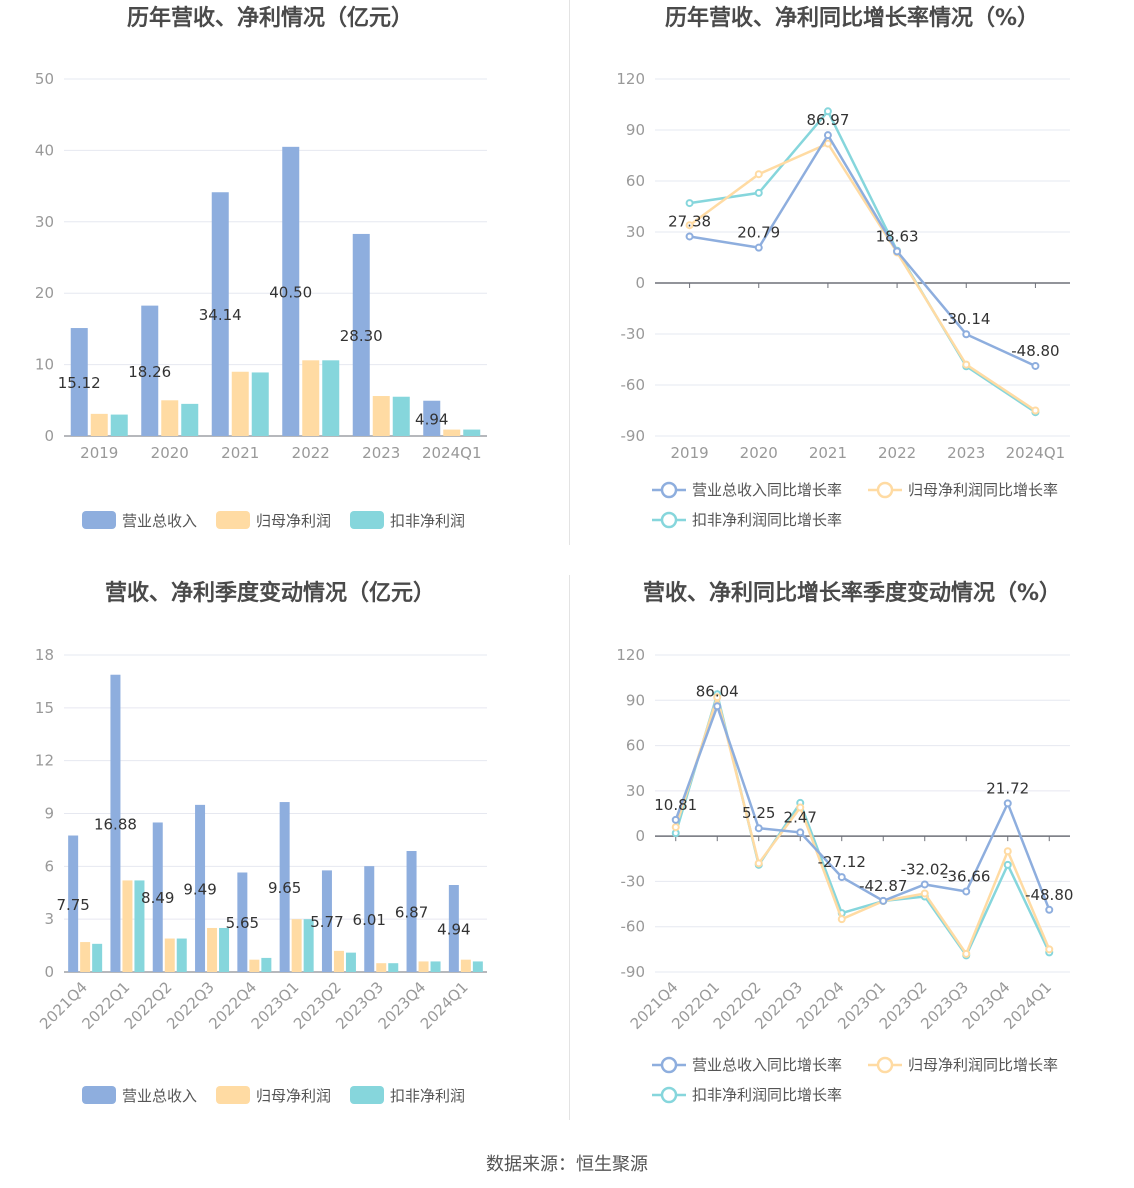  Describe the element at coordinates (49, 866) in the screenshot. I see `y-tick-label: 6` at that location.